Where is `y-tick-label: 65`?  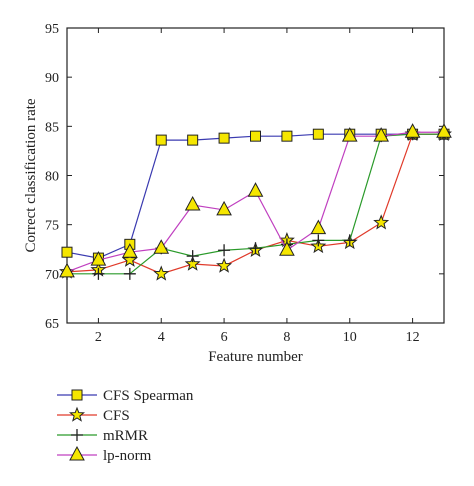 y-tick-label: 65 is located at coordinates (52, 324).